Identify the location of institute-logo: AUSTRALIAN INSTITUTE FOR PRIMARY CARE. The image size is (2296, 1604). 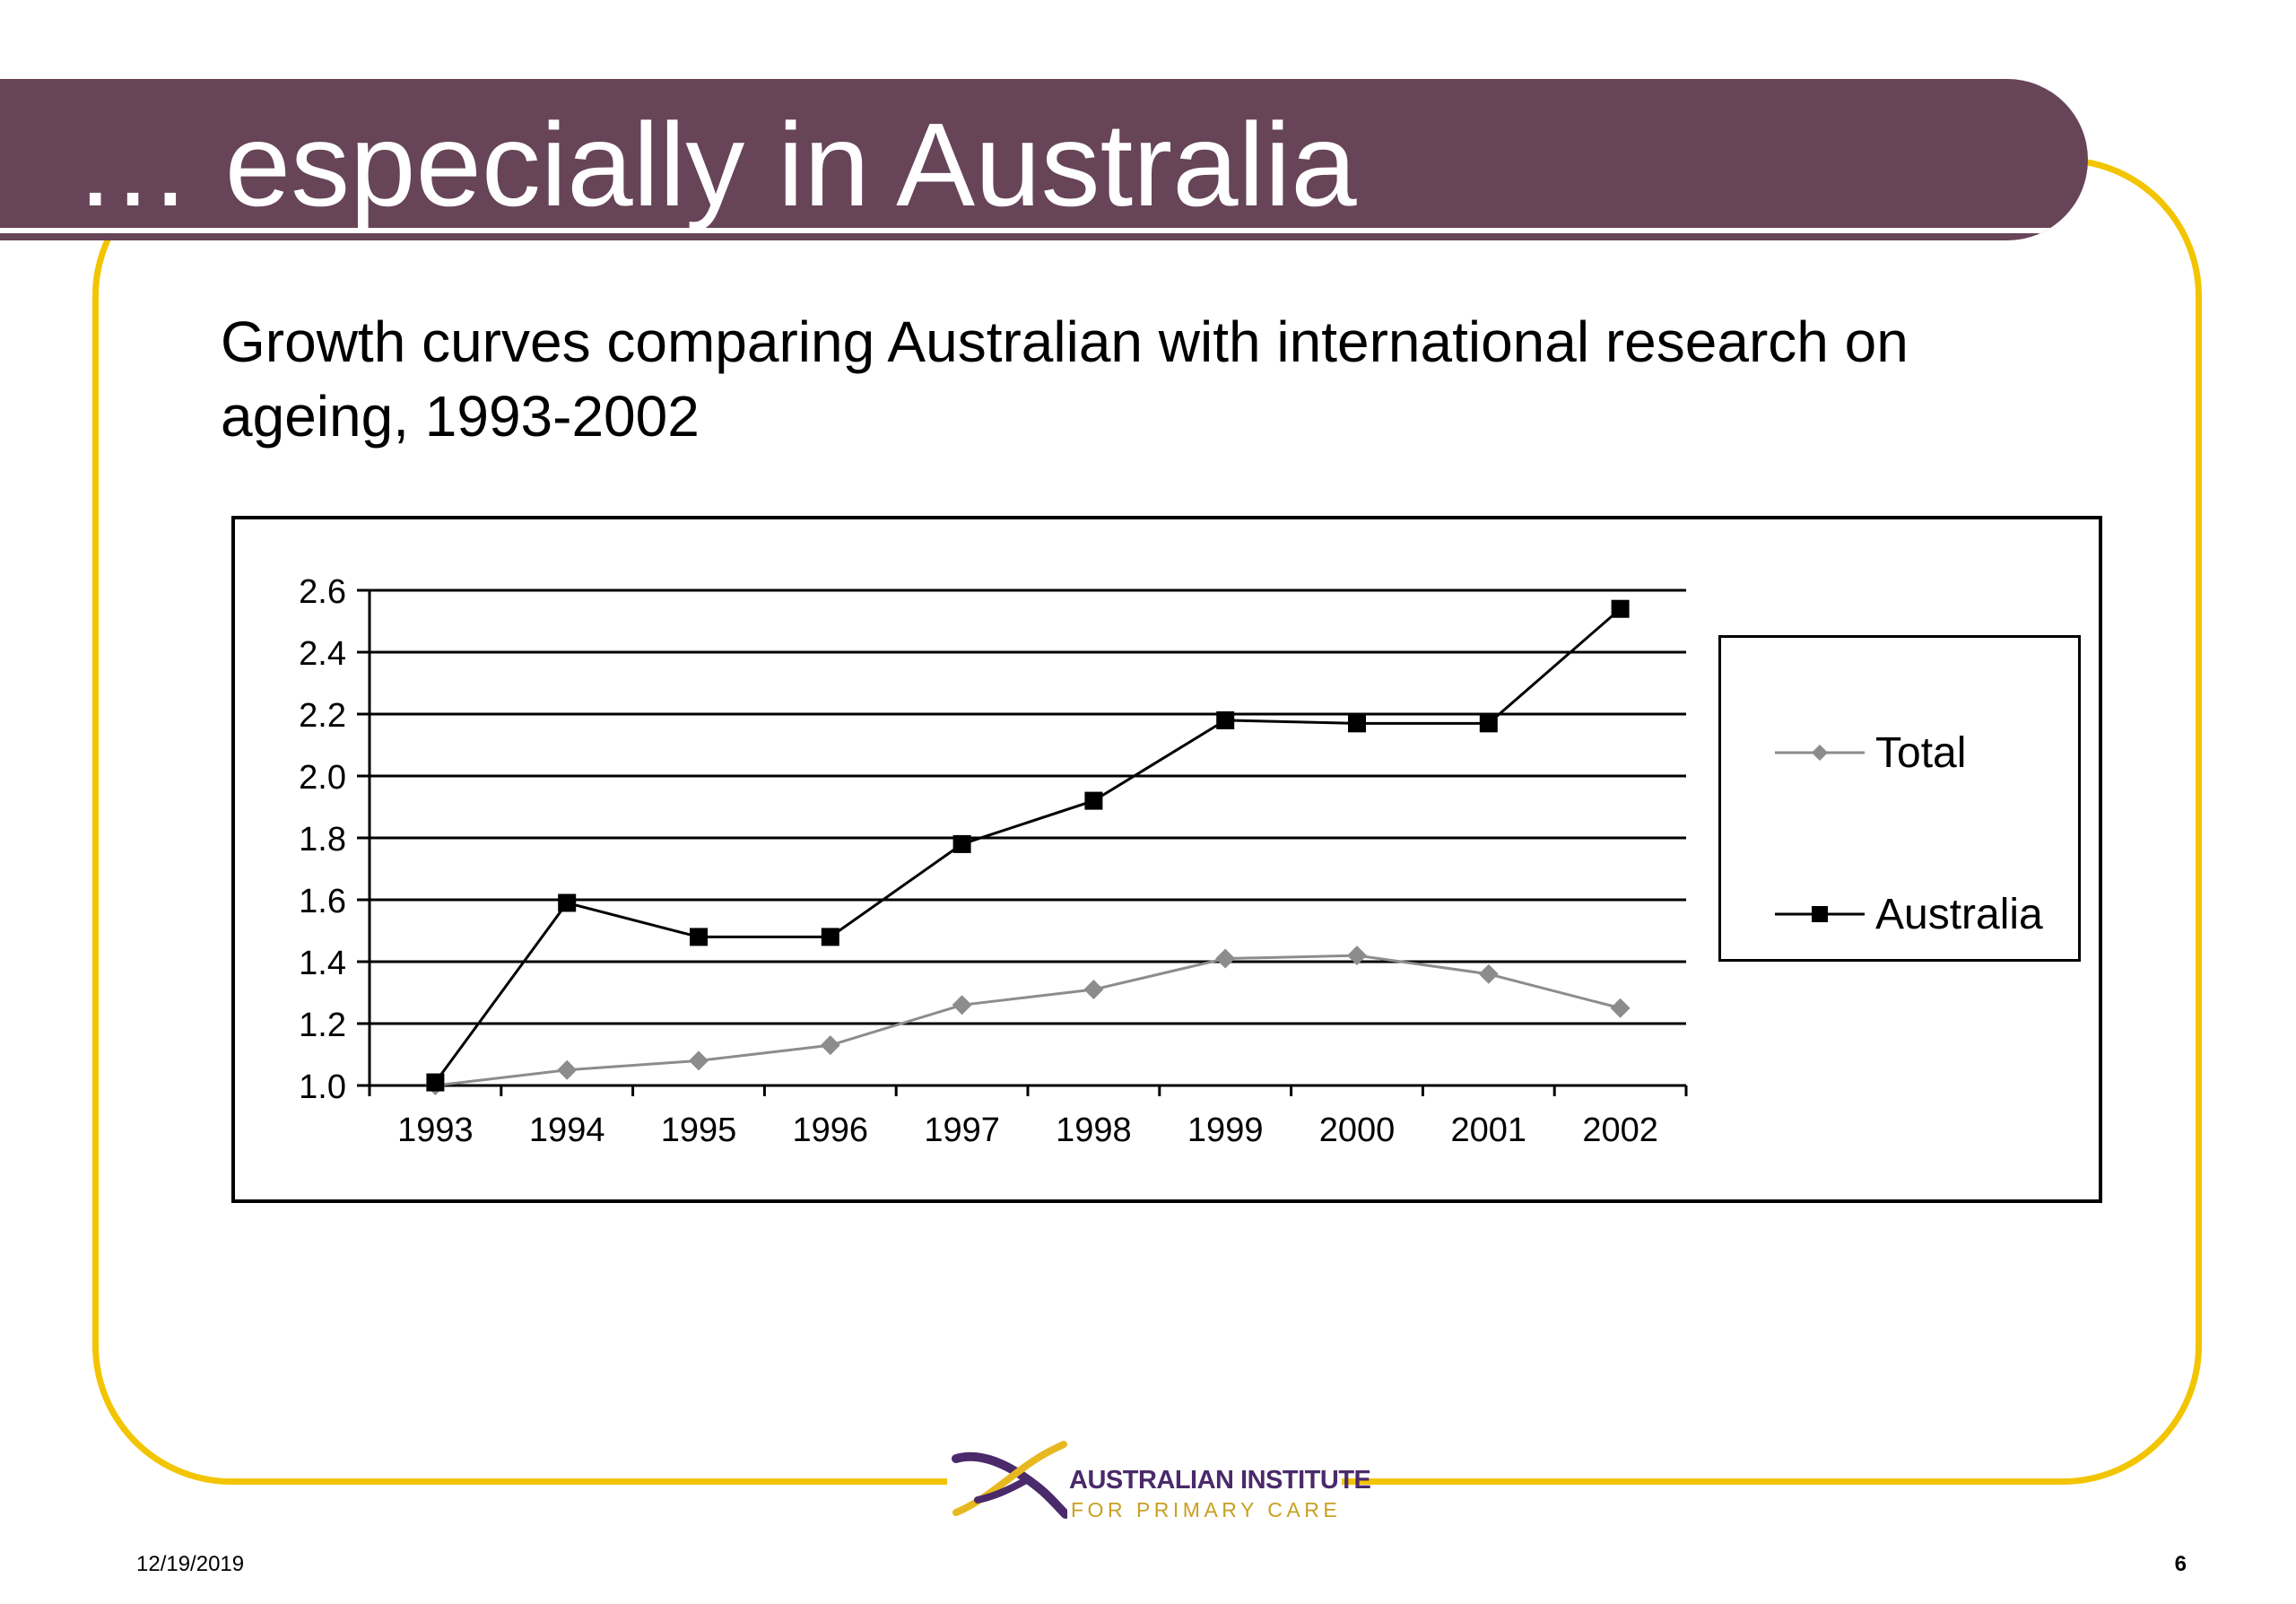
(1159, 1483).